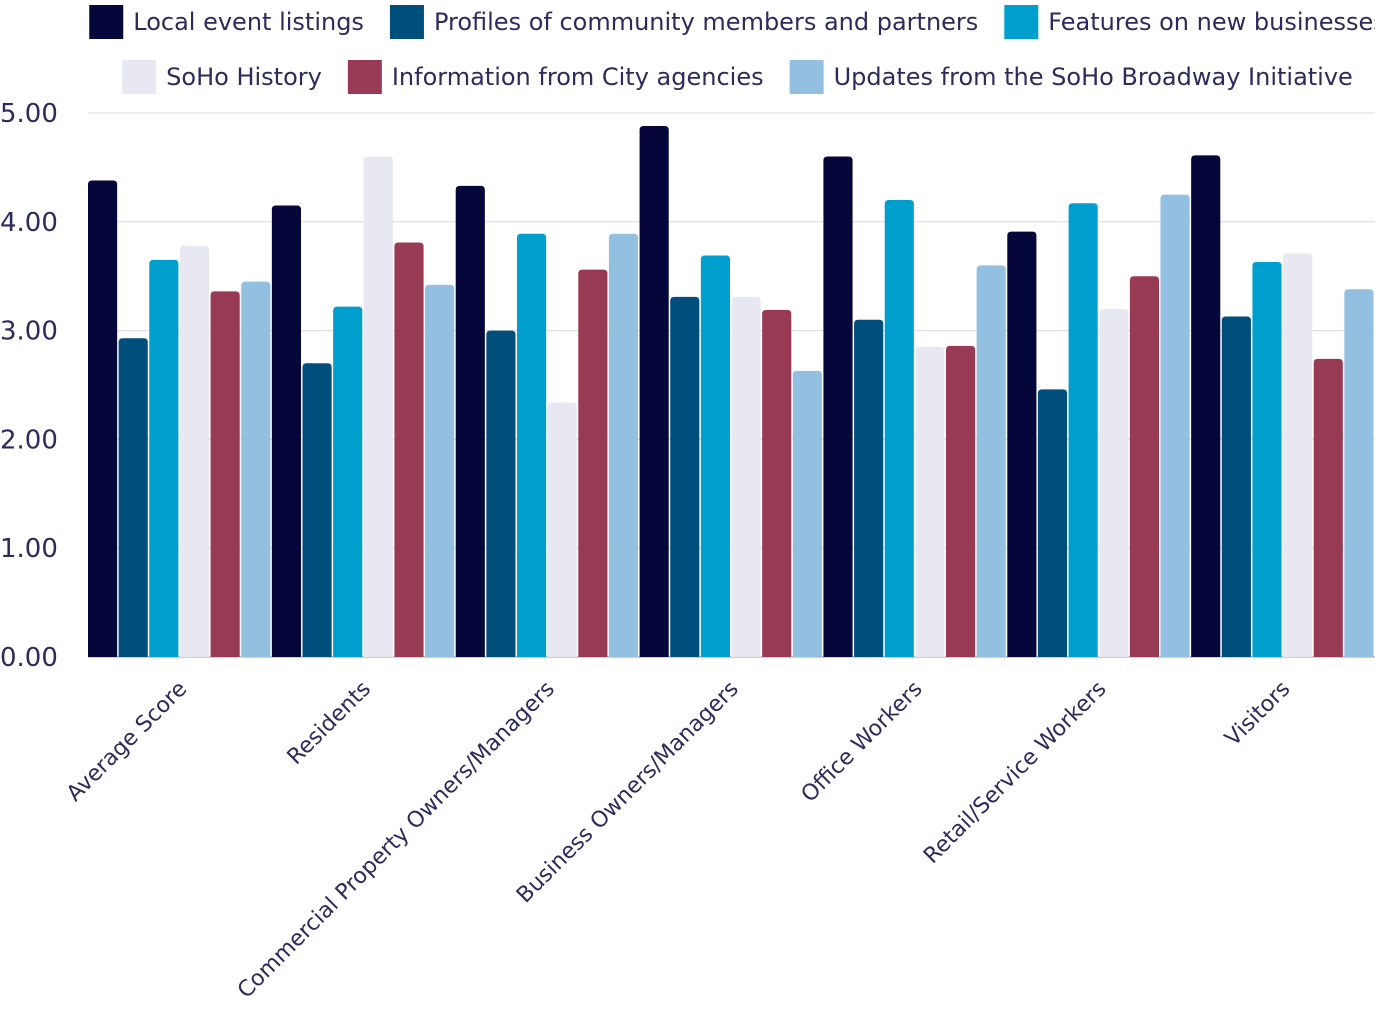 The image size is (1375, 1011). I want to click on x-category-label: Business Owners/Managers, so click(628, 793).